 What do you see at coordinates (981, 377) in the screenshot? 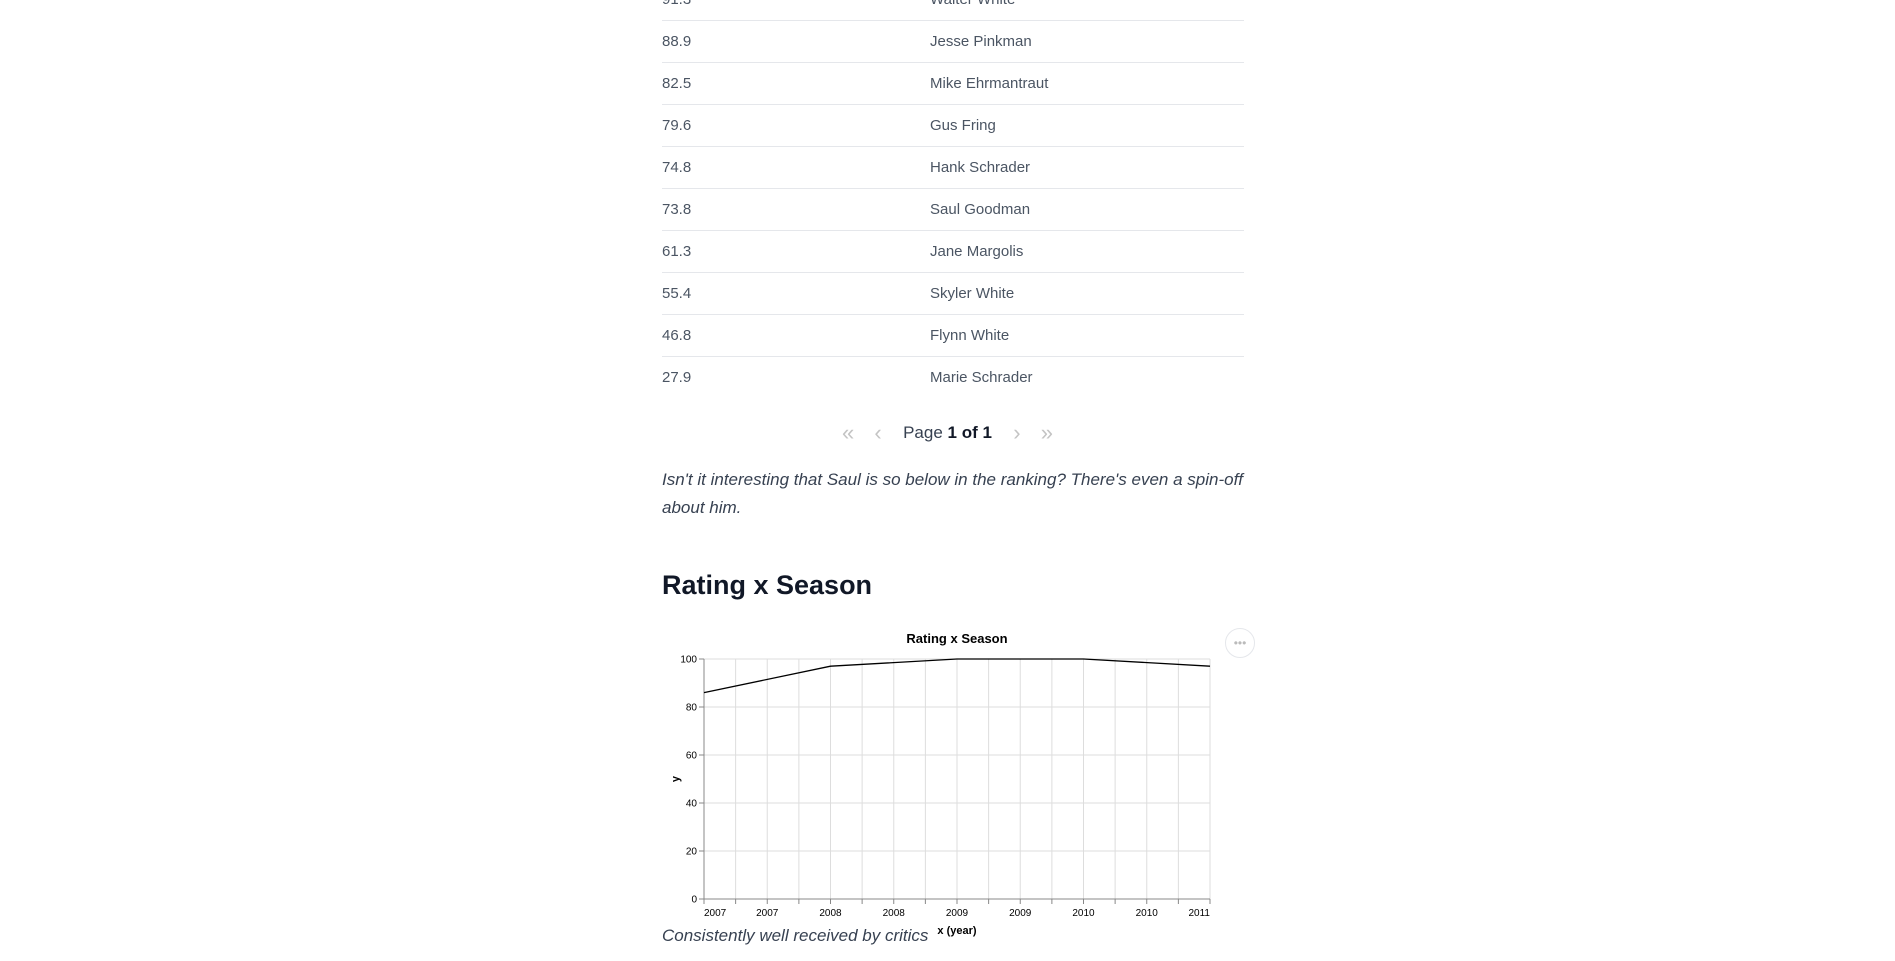
I see `name-cell: Marie Schrader` at bounding box center [981, 377].